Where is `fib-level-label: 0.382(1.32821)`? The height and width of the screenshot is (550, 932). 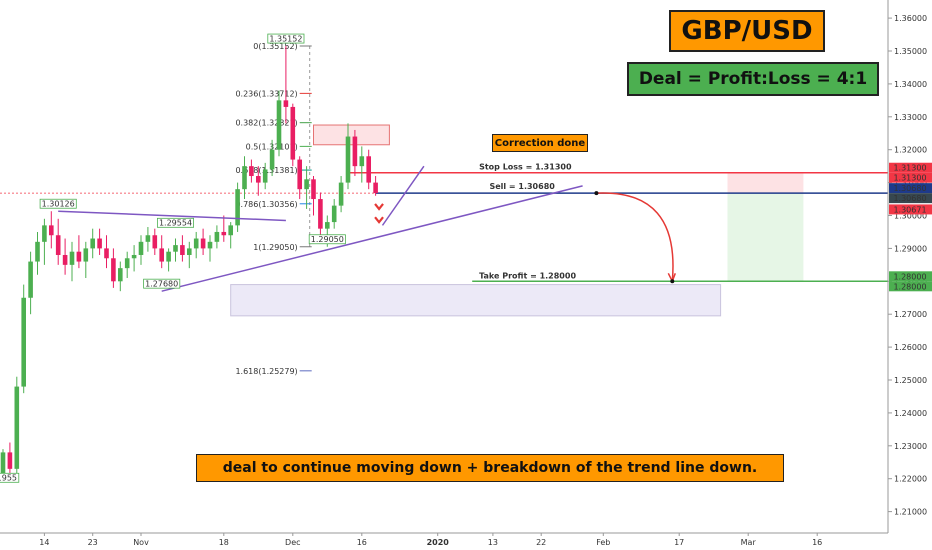
fib-level-label: 0.382(1.32821) is located at coordinates (266, 123).